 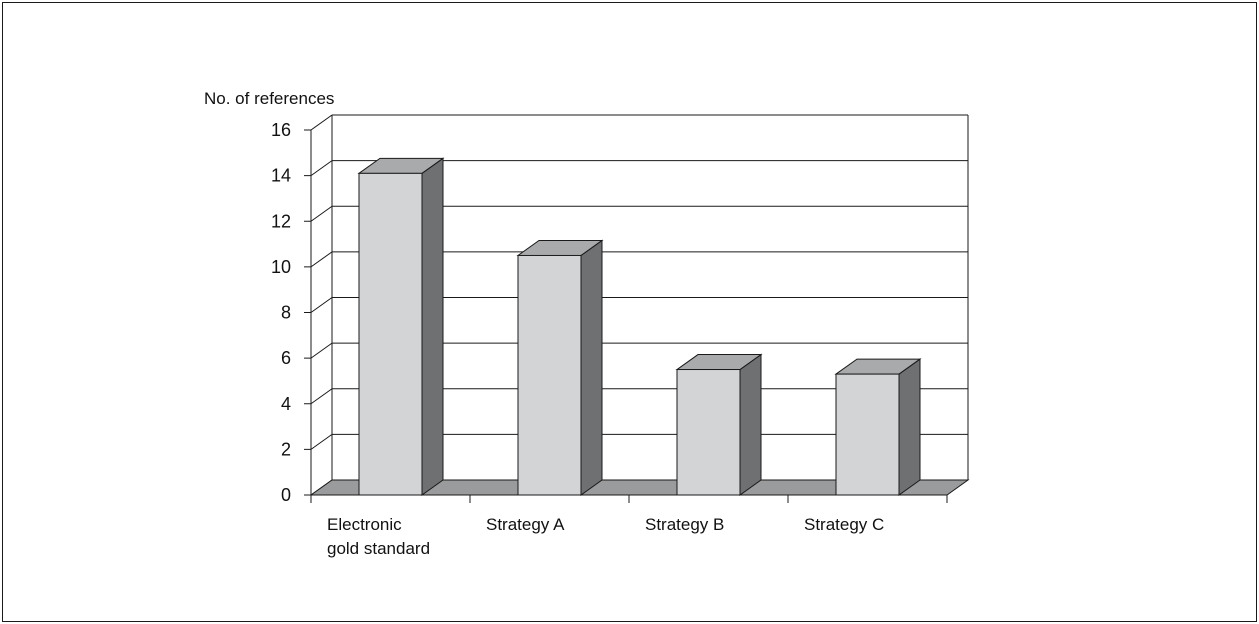 What do you see at coordinates (281, 176) in the screenshot?
I see `y-tick-label: 14` at bounding box center [281, 176].